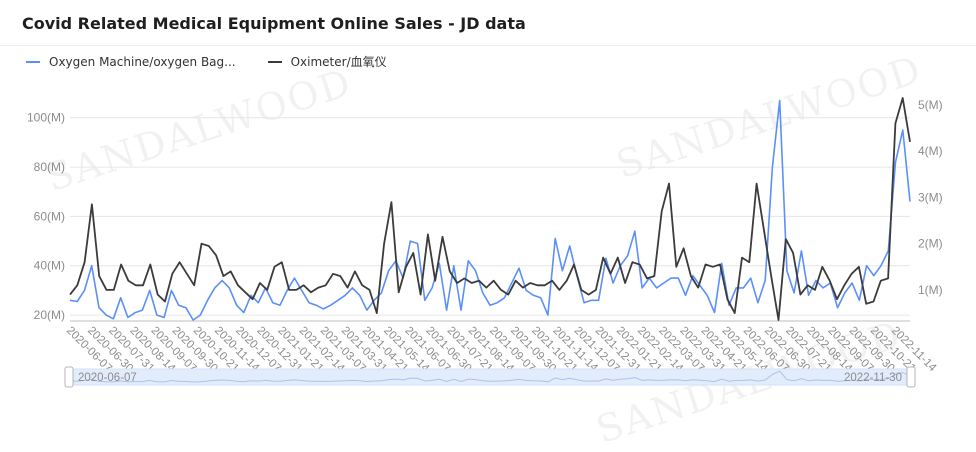 Image resolution: width=976 pixels, height=452 pixels. Describe the element at coordinates (49, 167) in the screenshot. I see `left-axis-tick-label: 80(M)` at that location.